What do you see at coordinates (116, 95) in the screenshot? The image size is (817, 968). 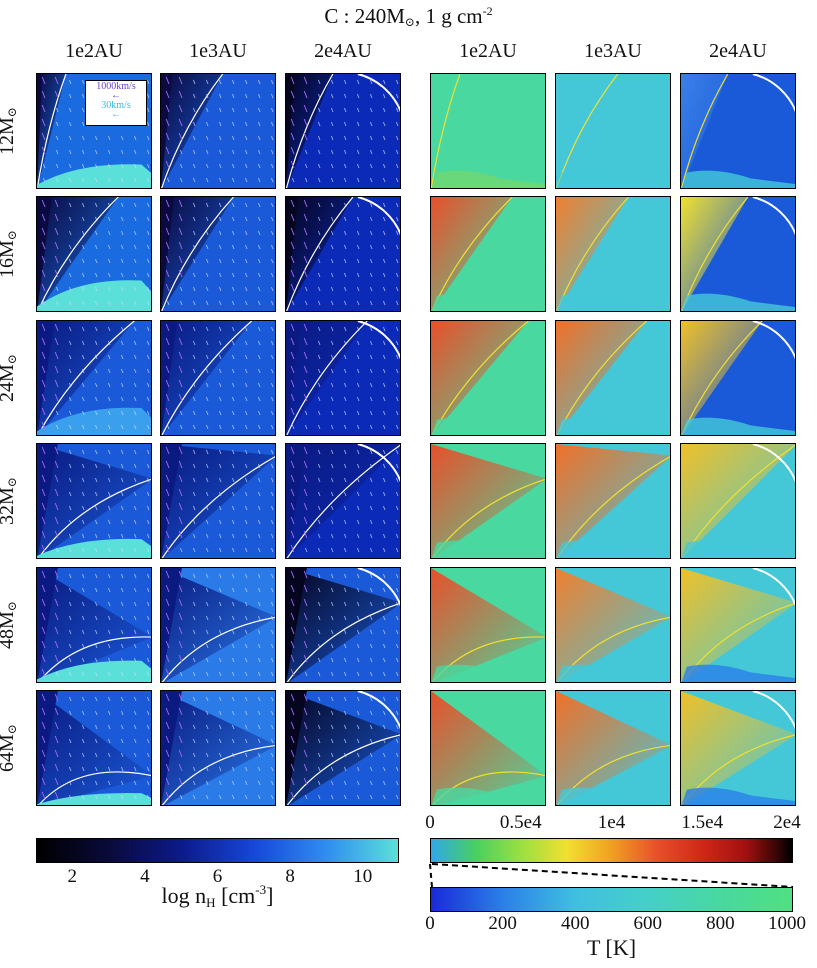 I see `velocity-legend-fast-arrow: ←` at bounding box center [116, 95].